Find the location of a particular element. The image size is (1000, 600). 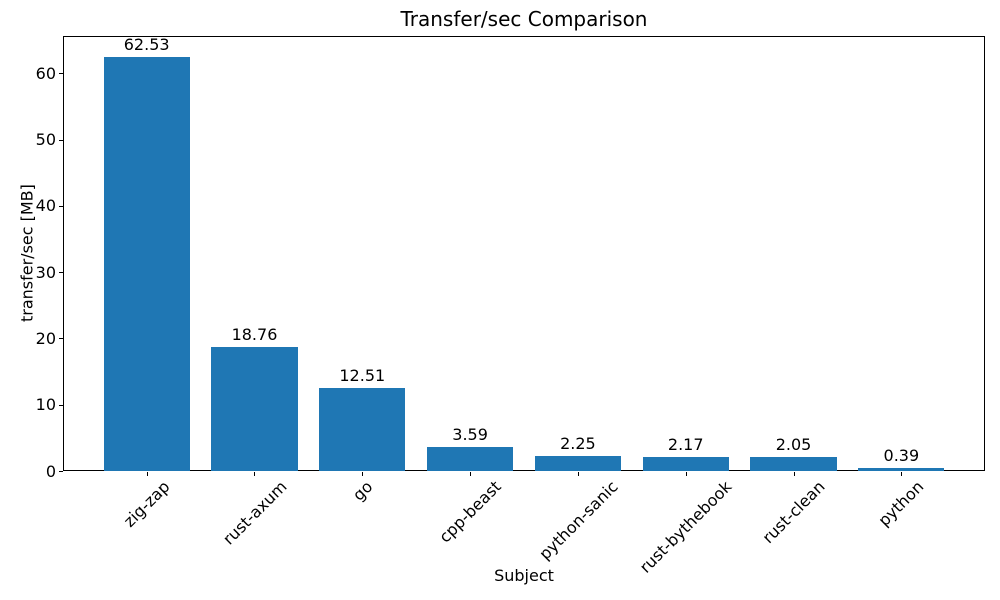

chart-title: Transfer/sec Comparison is located at coordinates (524, 19).